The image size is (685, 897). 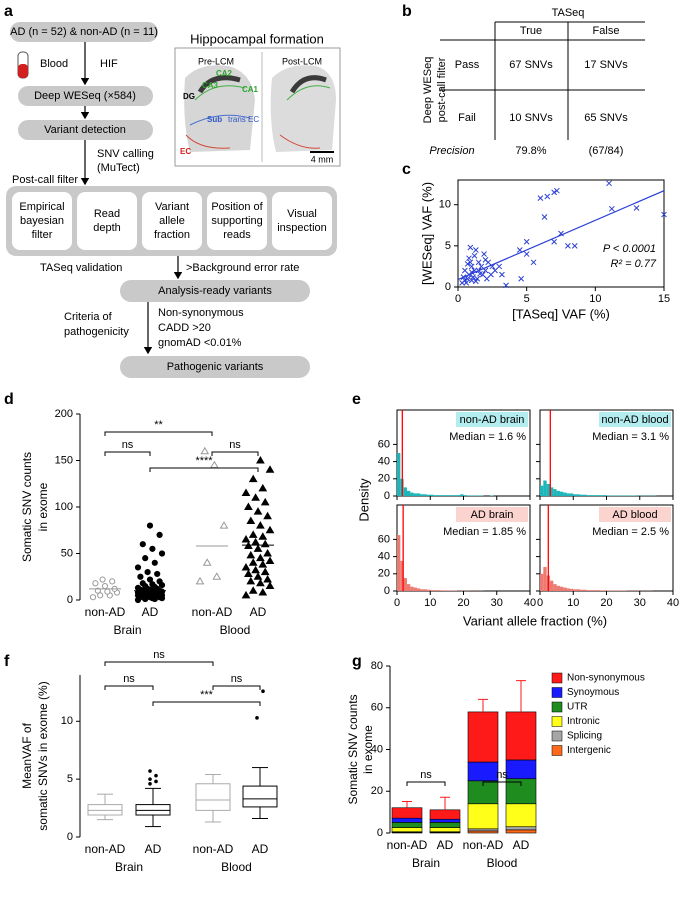 I want to click on x-tick-label: 5, so click(x=527, y=299).